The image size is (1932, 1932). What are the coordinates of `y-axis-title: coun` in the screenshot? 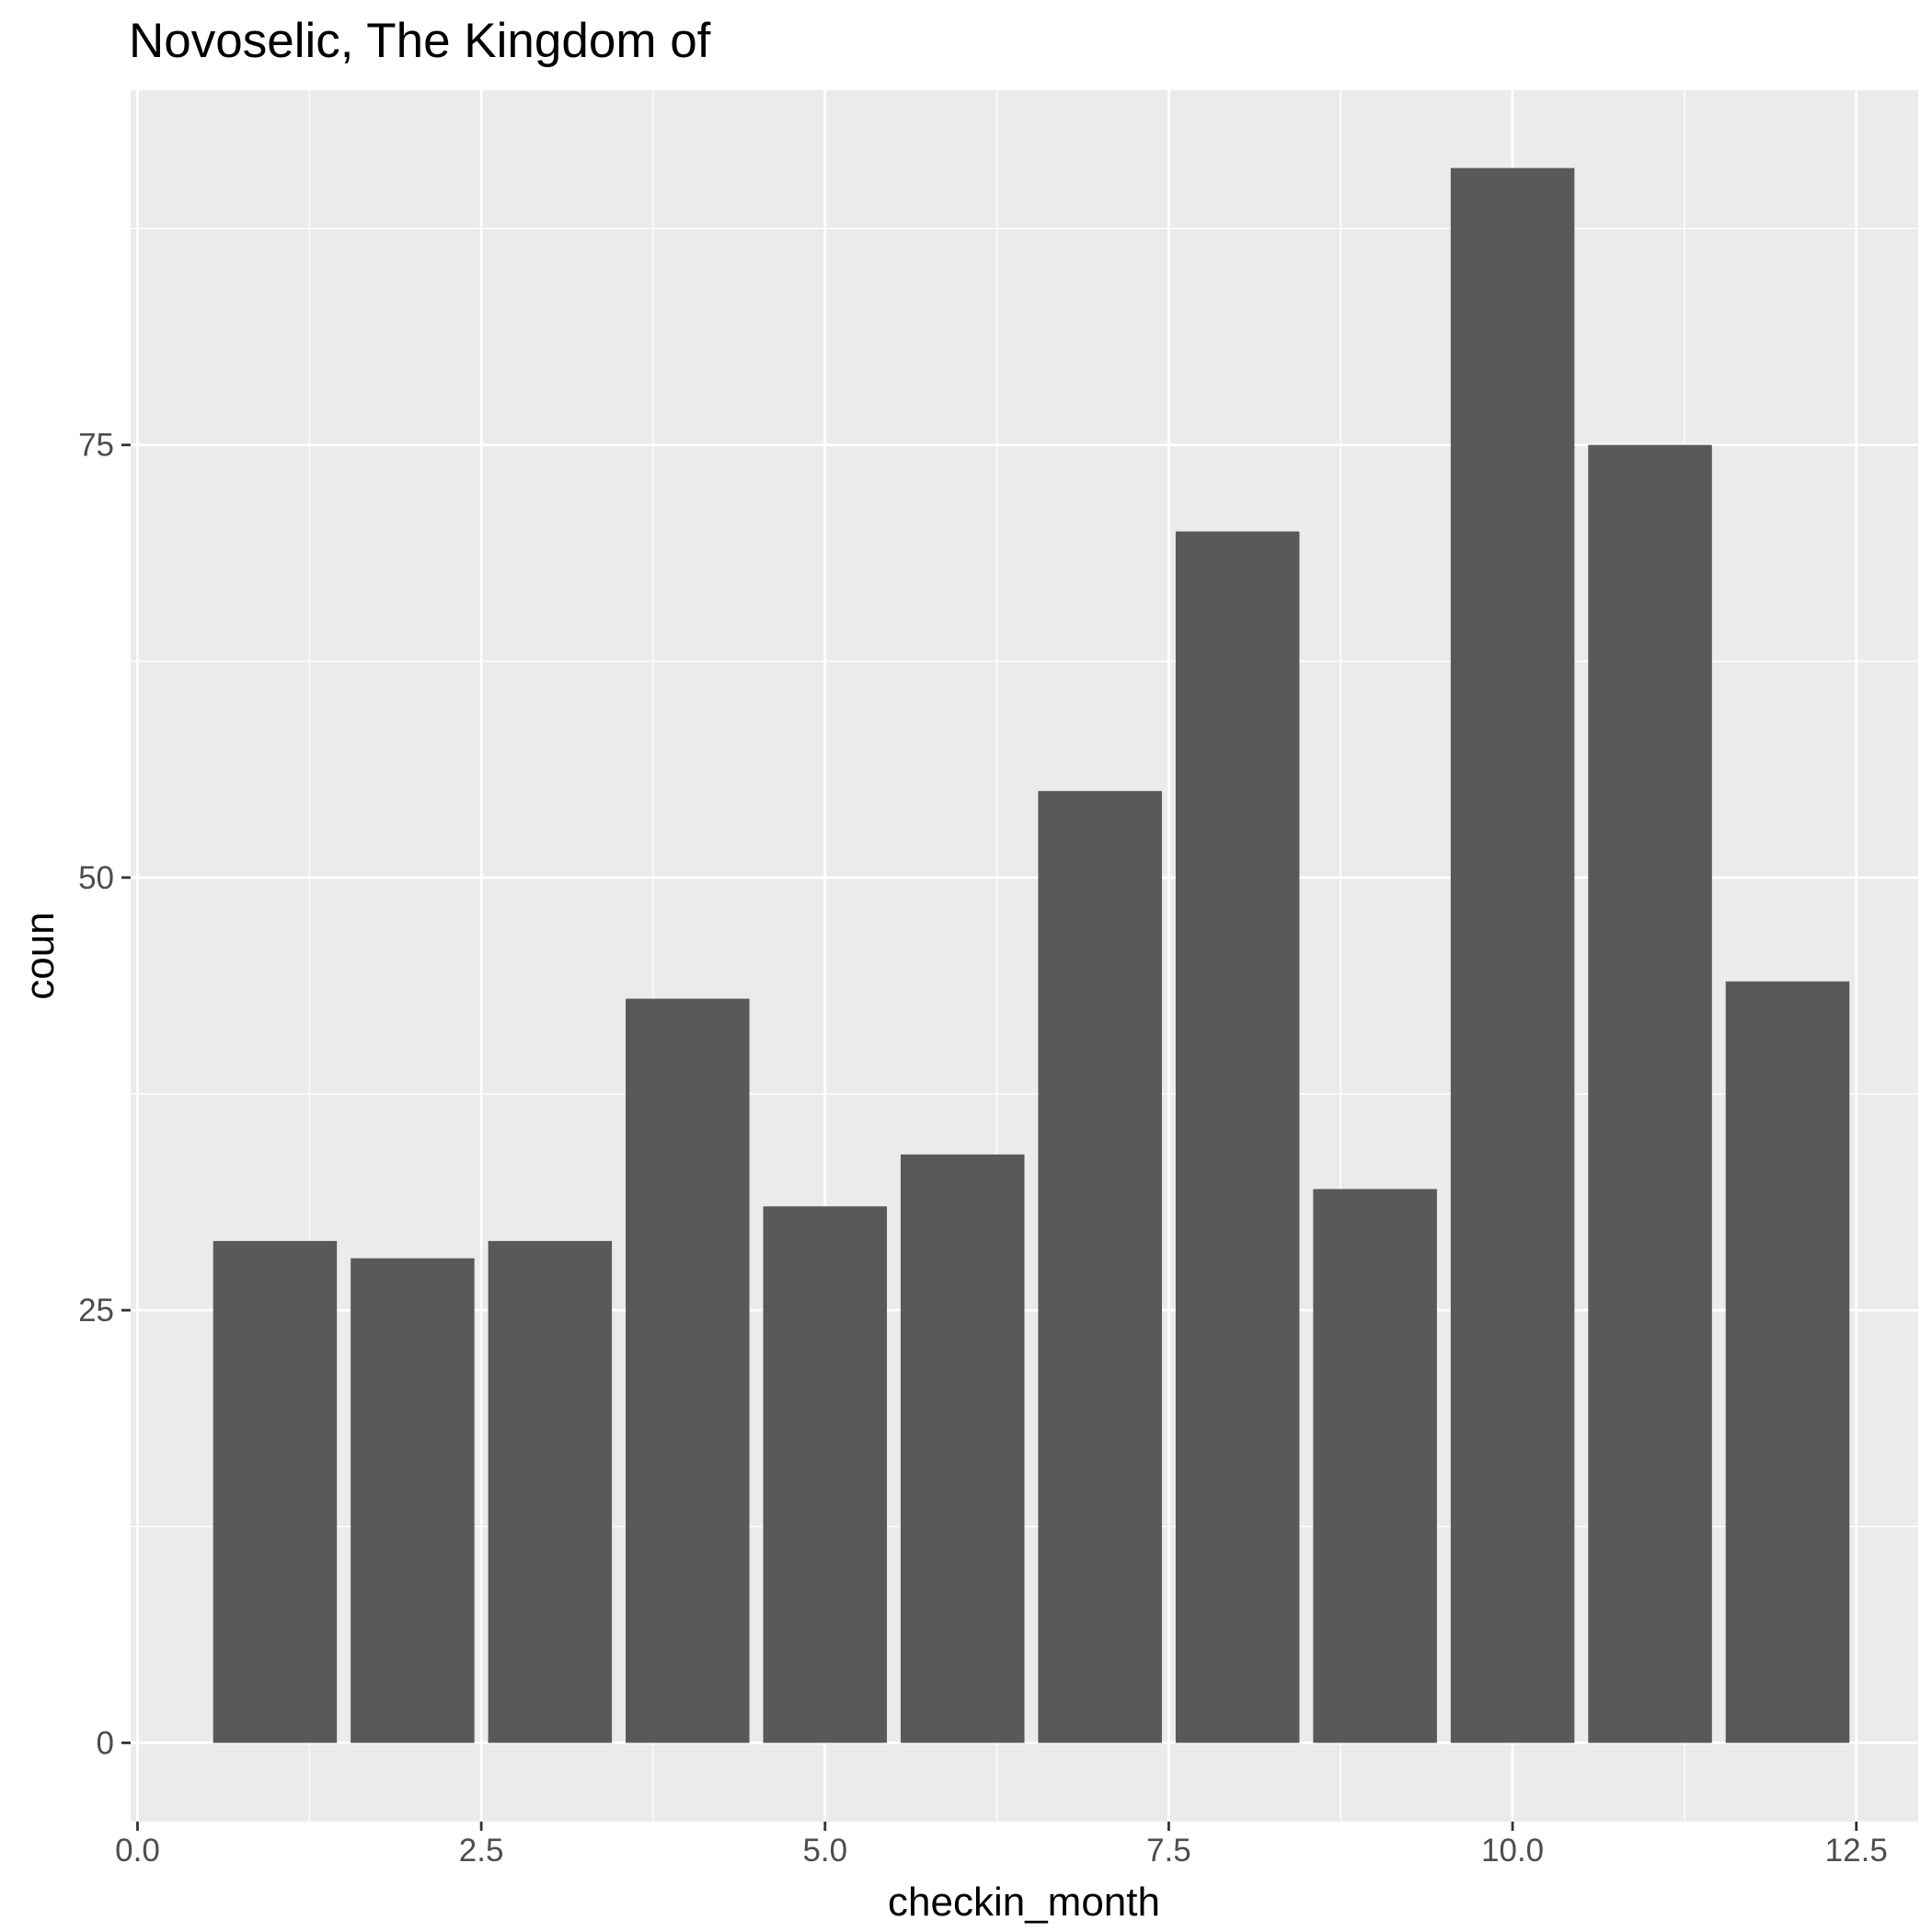 It's located at (40, 955).